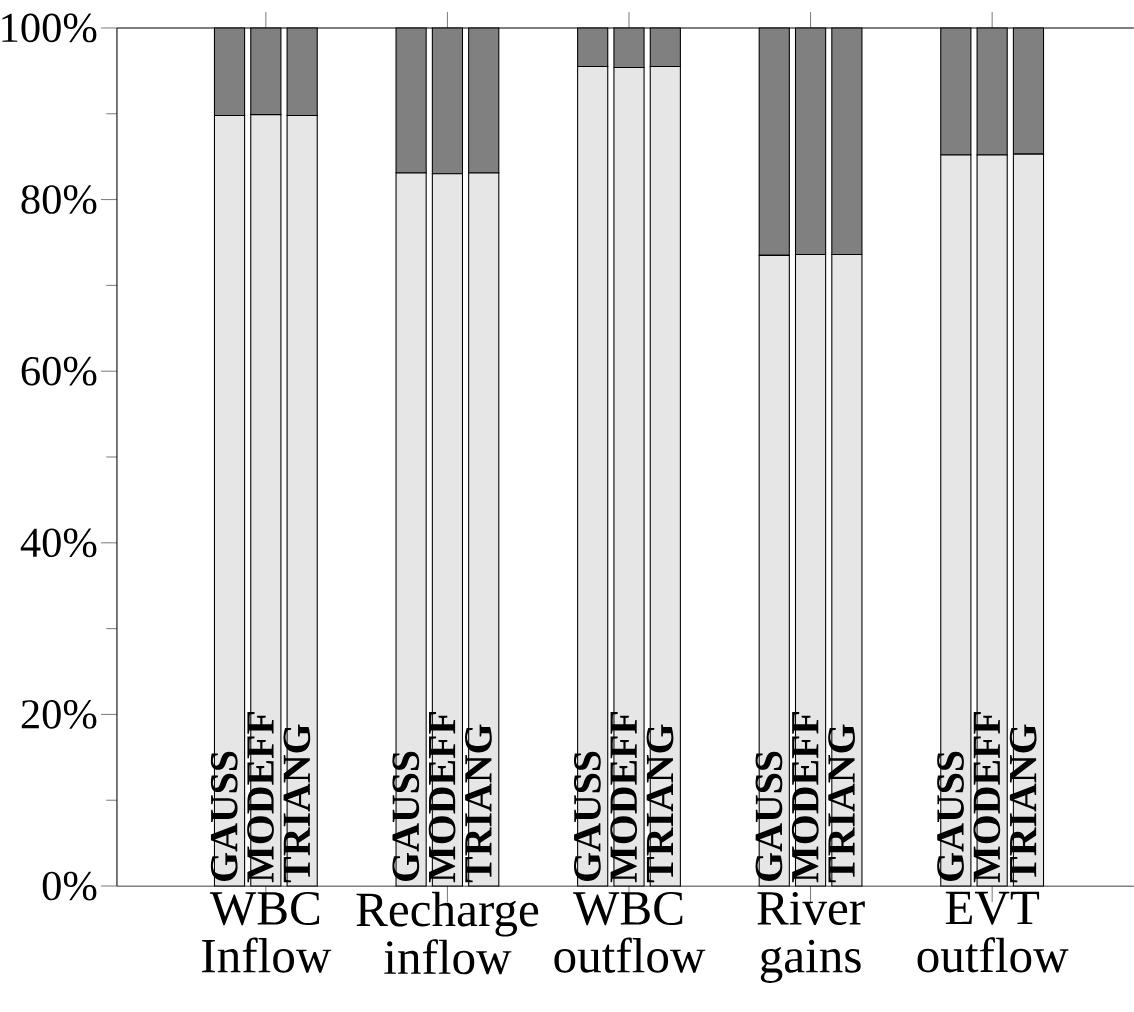  Describe the element at coordinates (59, 714) in the screenshot. I see `y-tick-label: 20%` at that location.